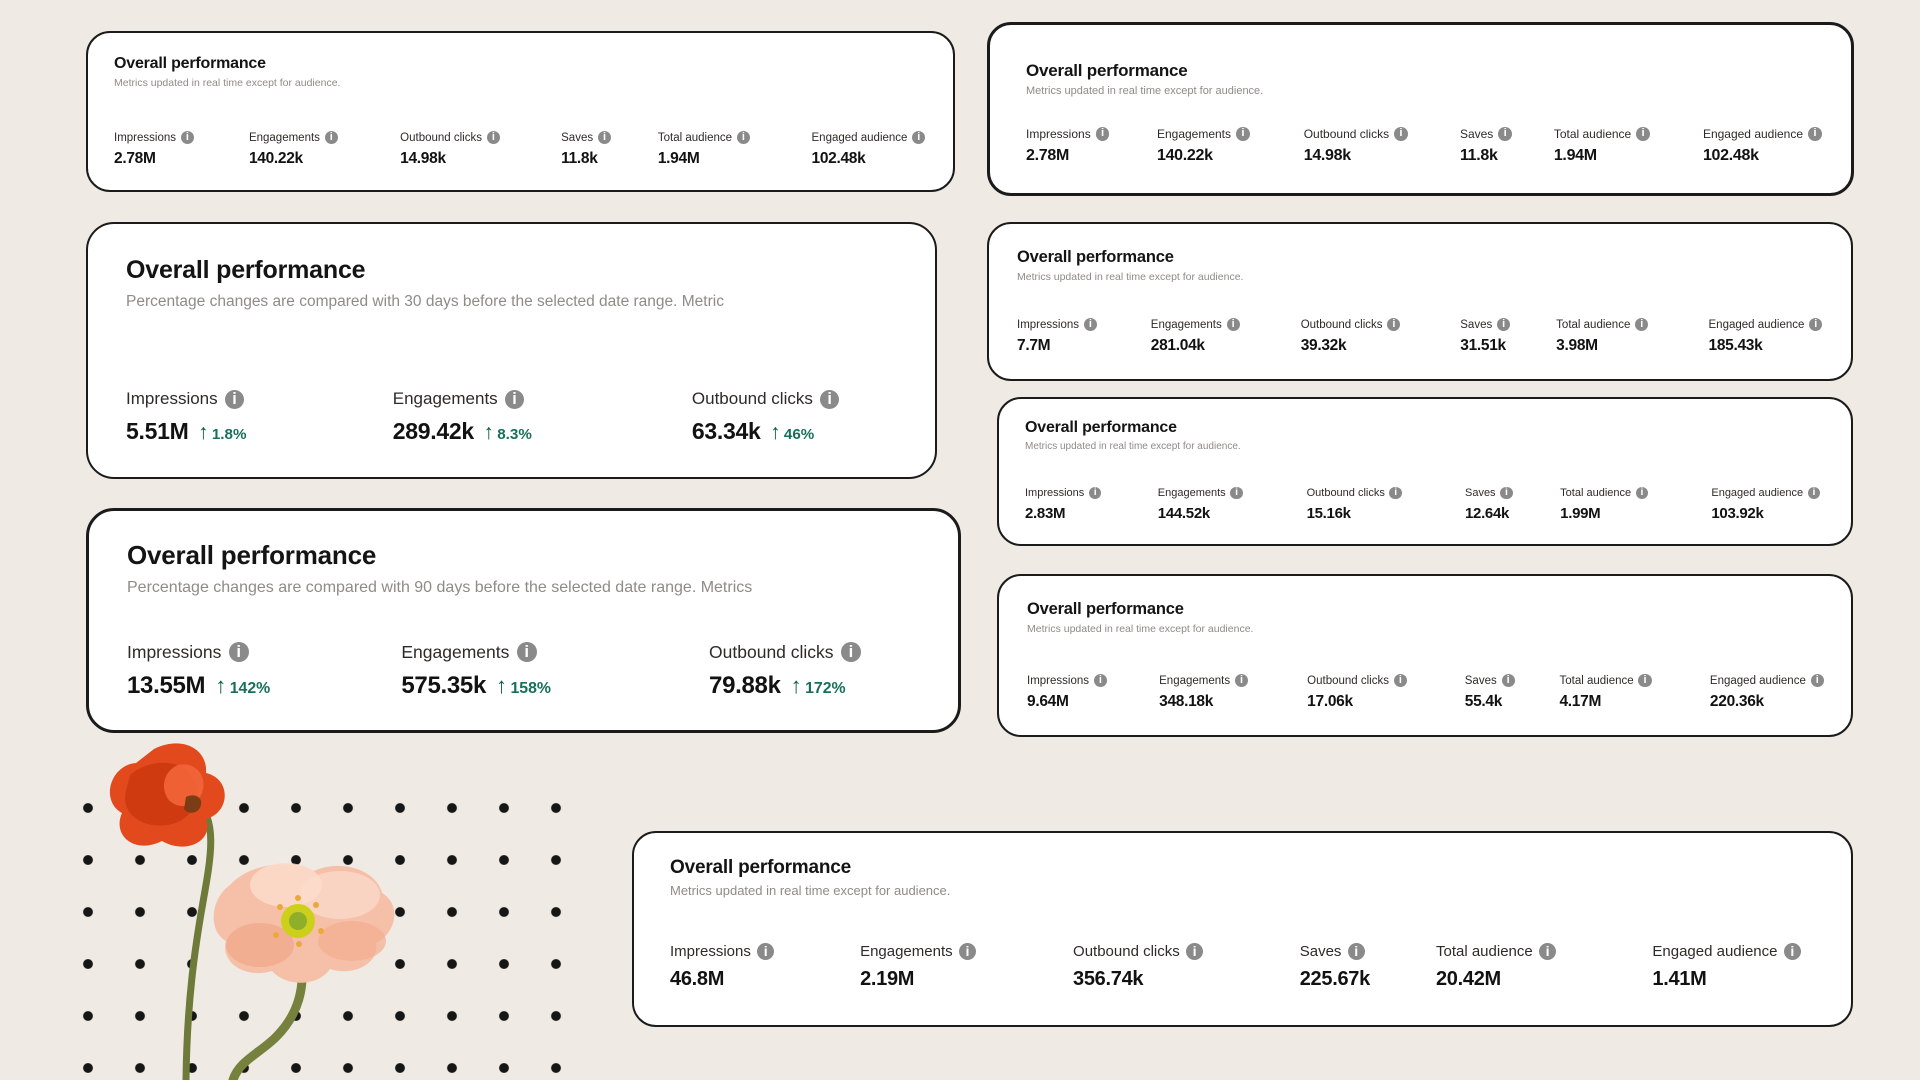 This screenshot has height=1080, width=1920. Describe the element at coordinates (488, 432) in the screenshot. I see `arrow-up-icon: ↑` at that location.